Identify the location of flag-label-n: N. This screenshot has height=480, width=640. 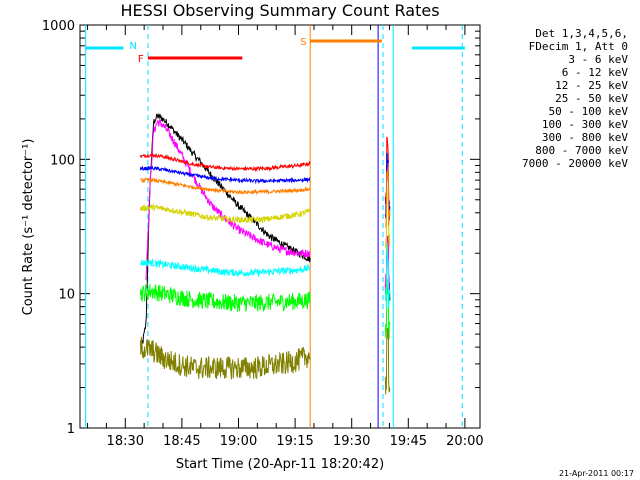
(132, 46).